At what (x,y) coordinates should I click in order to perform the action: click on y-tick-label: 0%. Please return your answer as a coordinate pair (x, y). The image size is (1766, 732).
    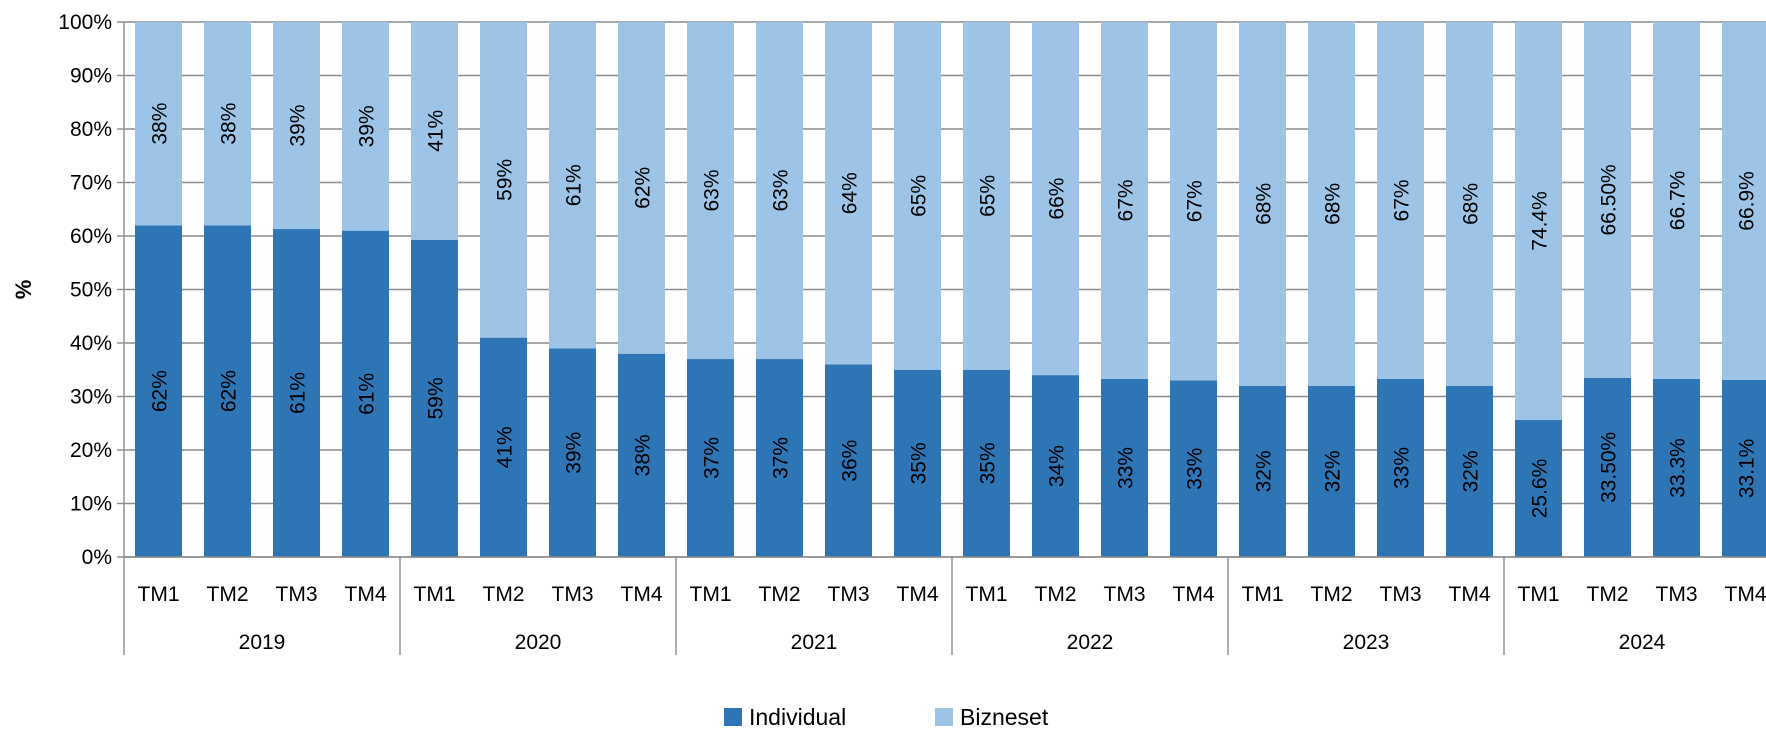
    Looking at the image, I should click on (97, 557).